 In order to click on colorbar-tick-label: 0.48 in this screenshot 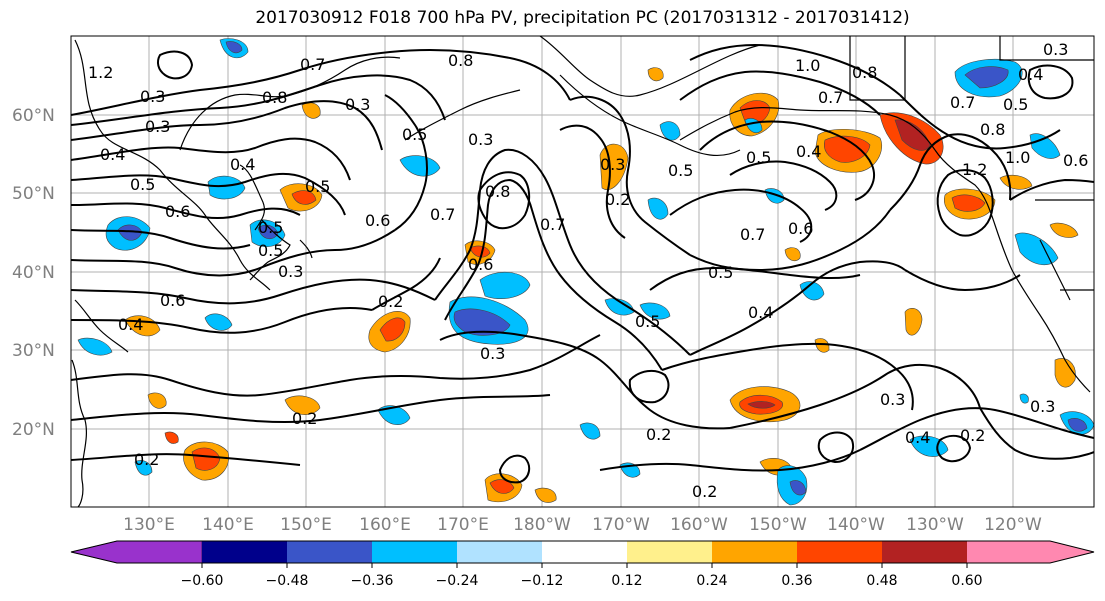, I will do `click(881, 581)`.